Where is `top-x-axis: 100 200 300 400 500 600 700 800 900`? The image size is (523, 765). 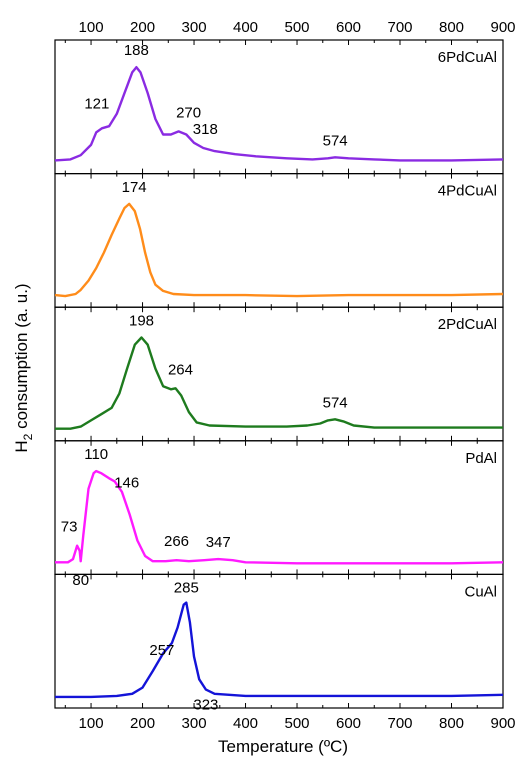 top-x-axis: 100 200 300 400 500 600 700 800 900 is located at coordinates (297, 27).